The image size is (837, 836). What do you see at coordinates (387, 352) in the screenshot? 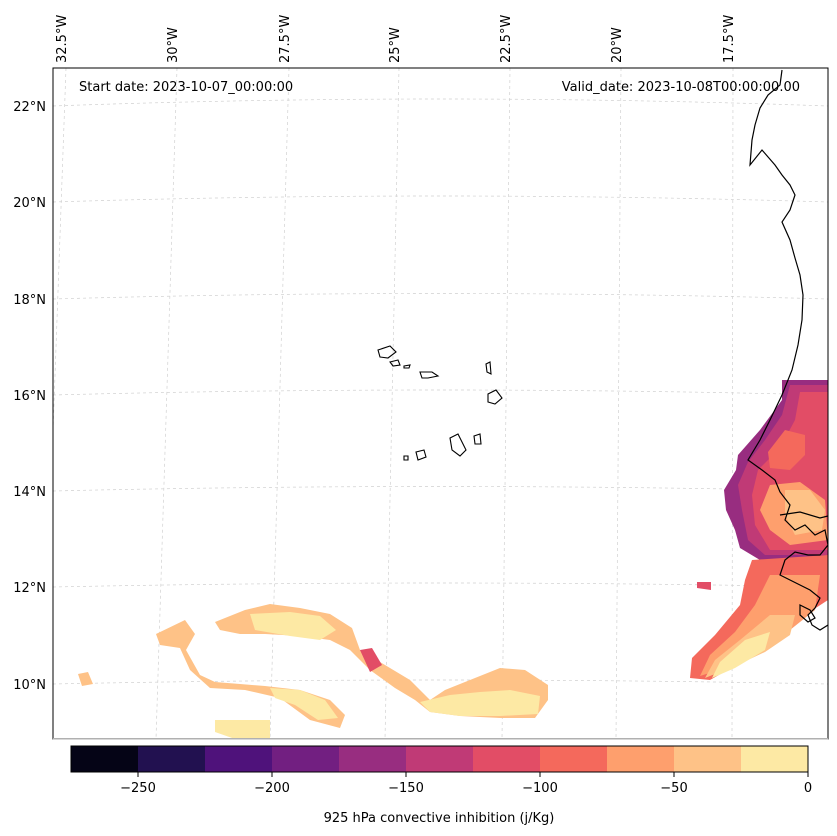
I see `island-santo-antao` at bounding box center [387, 352].